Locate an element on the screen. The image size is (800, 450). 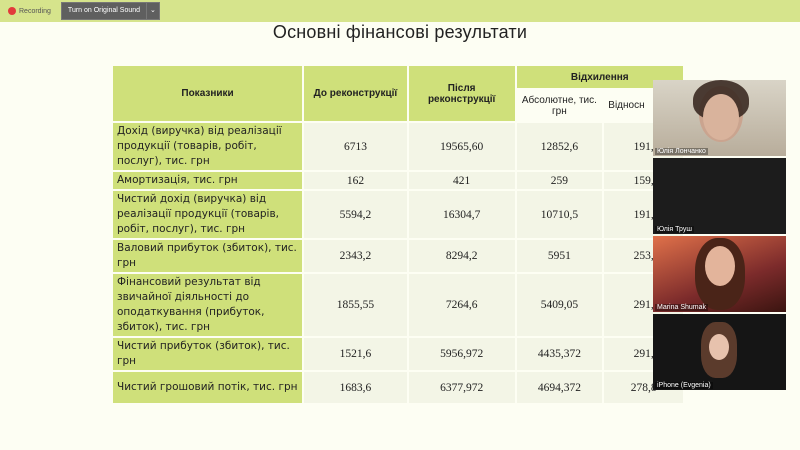
top-toolbar: Recording Turn on Original Sound ⌄ is located at coordinates (400, 11).